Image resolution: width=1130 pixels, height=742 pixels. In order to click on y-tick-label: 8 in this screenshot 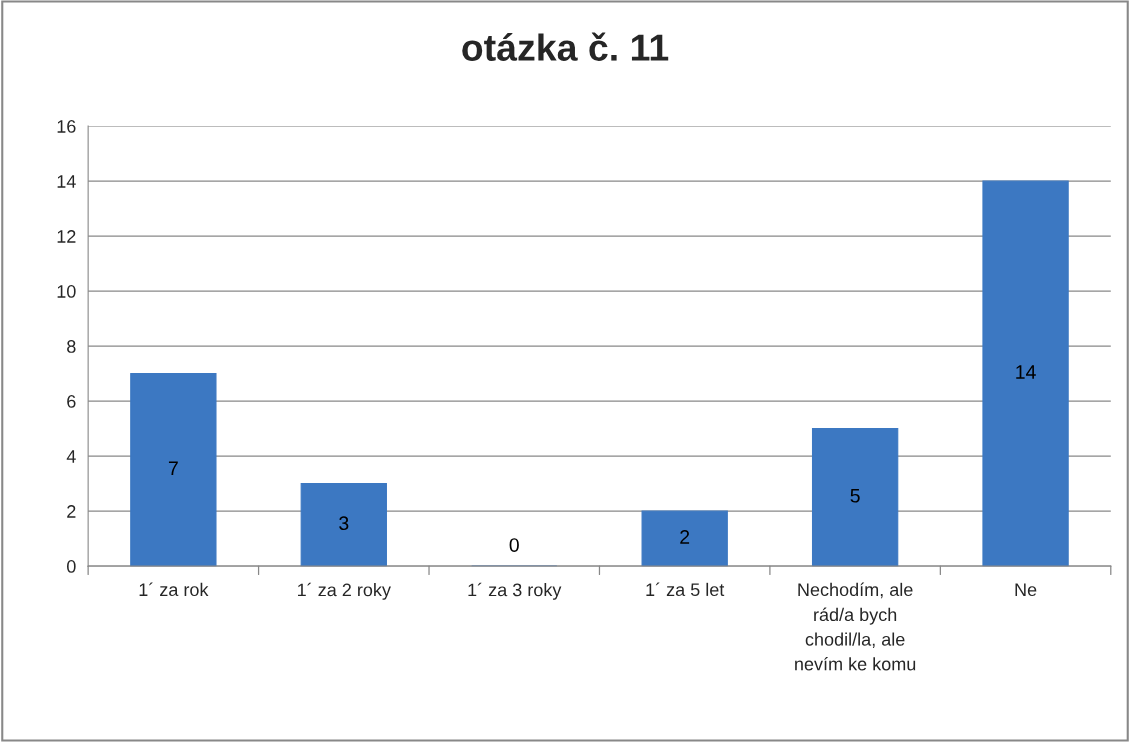, I will do `click(71, 346)`.